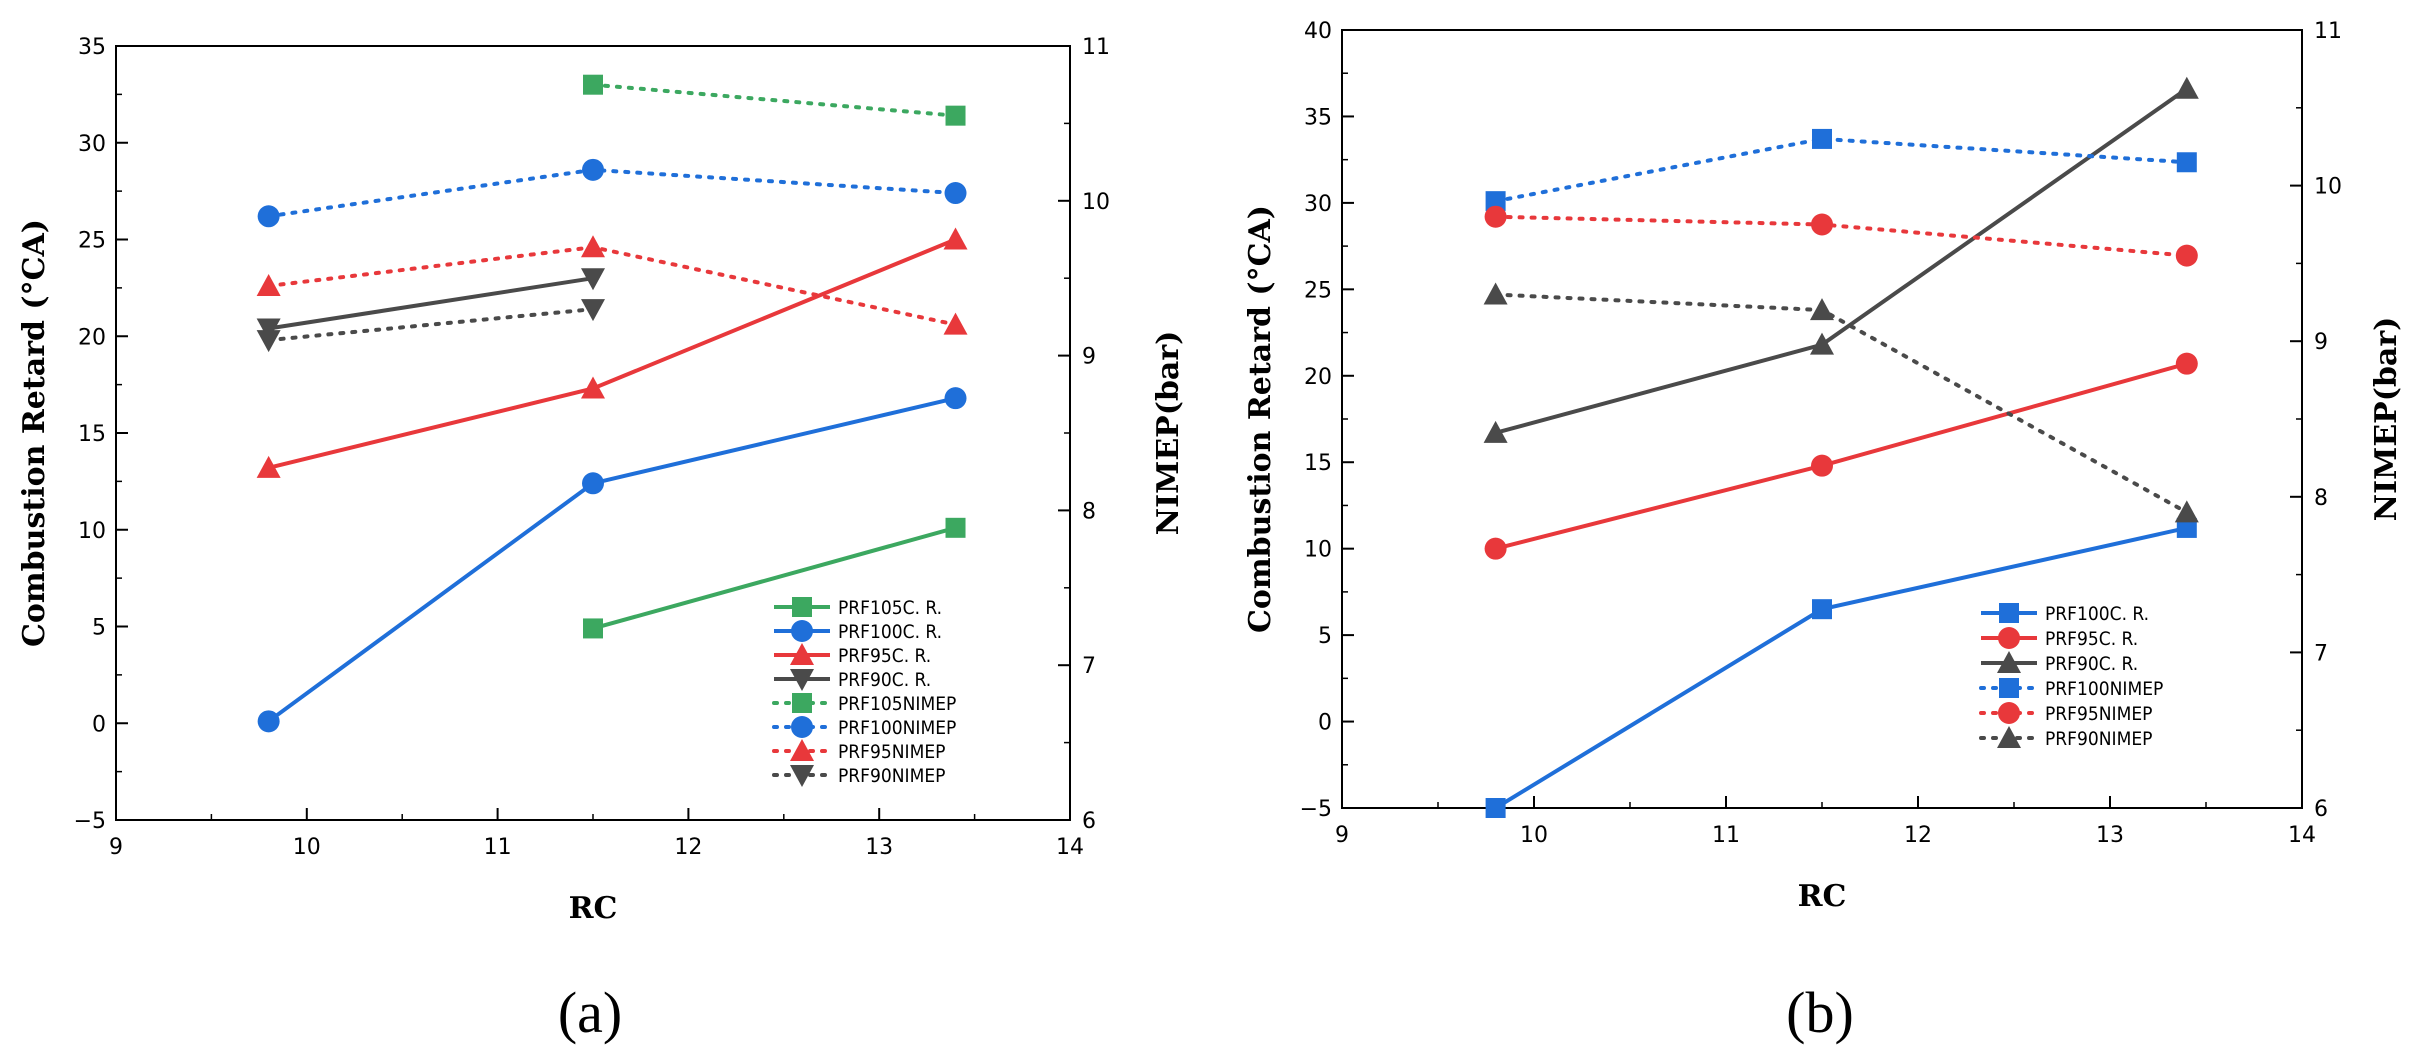 This screenshot has width=2411, height=1056. What do you see at coordinates (2321, 498) in the screenshot?
I see `y2-tick-label: 8` at bounding box center [2321, 498].